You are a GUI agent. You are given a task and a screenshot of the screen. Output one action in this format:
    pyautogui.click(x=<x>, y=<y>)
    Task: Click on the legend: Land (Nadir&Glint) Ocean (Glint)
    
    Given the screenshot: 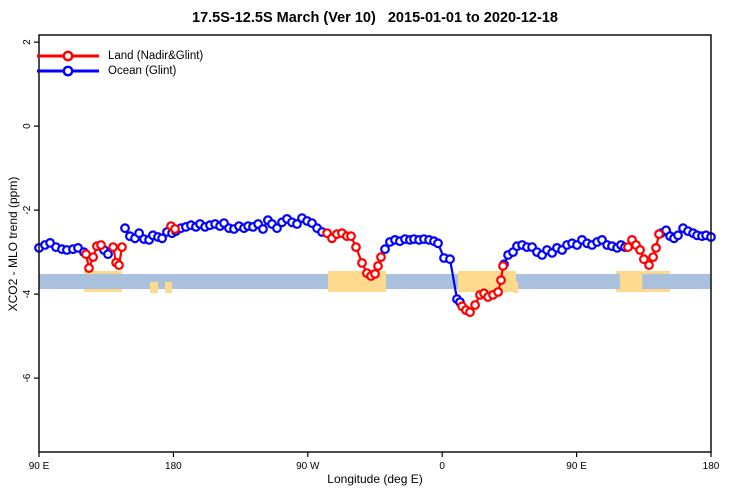 What is the action you would take?
    pyautogui.click(x=119, y=63)
    